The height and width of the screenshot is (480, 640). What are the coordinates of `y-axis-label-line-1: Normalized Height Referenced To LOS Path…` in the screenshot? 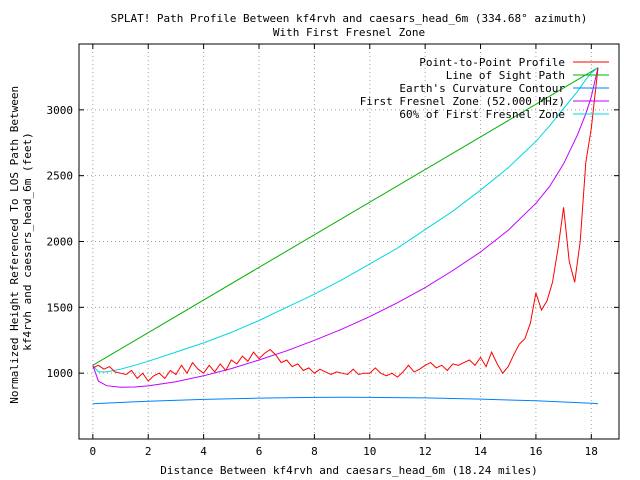 It's located at (14, 245).